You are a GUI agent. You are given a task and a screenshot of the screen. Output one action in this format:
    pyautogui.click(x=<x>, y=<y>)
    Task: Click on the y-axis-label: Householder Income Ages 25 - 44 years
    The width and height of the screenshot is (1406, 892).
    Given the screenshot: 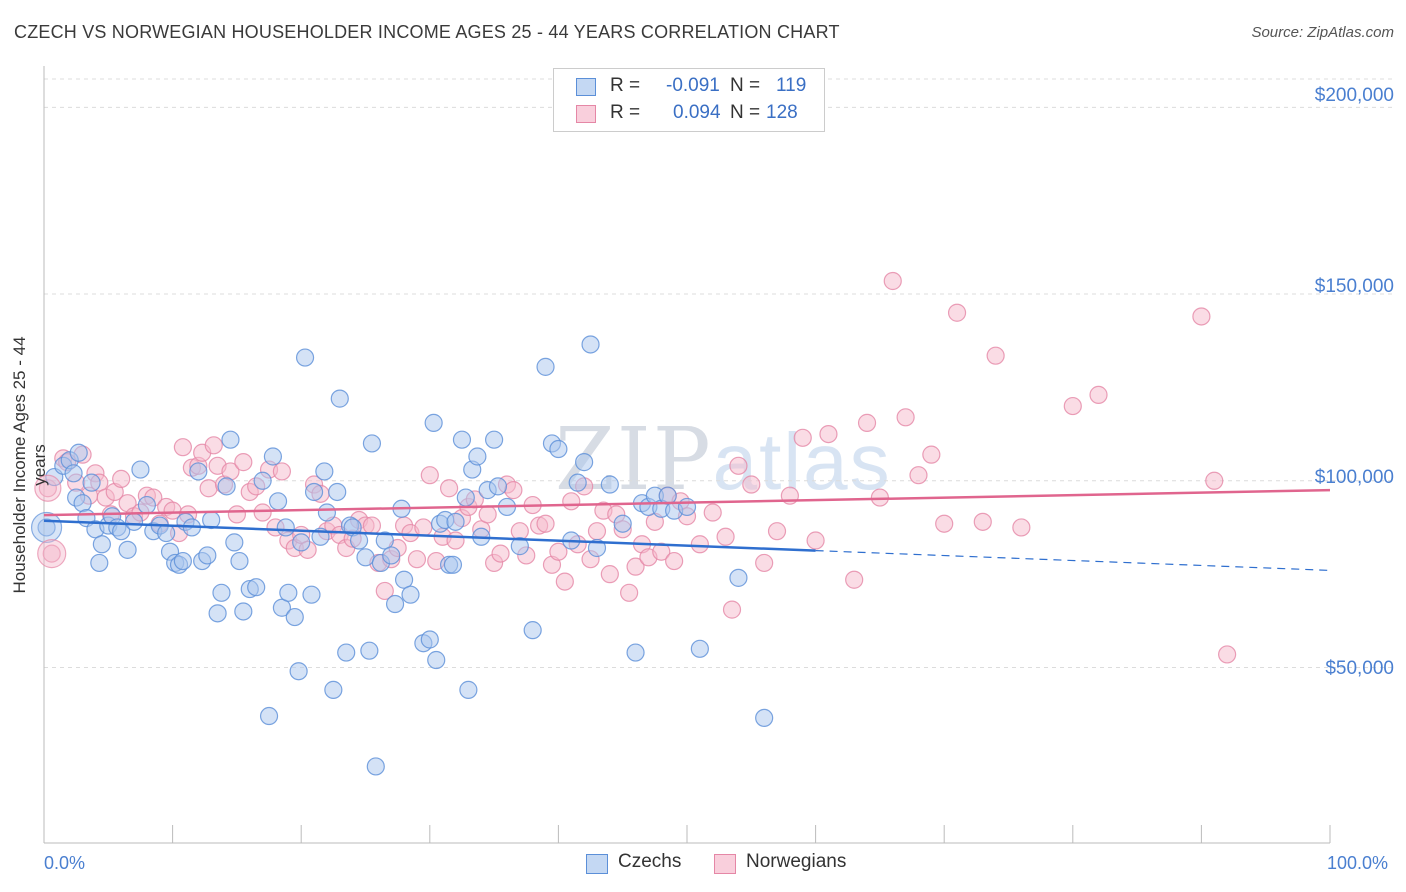 What is the action you would take?
    pyautogui.click(x=29, y=465)
    